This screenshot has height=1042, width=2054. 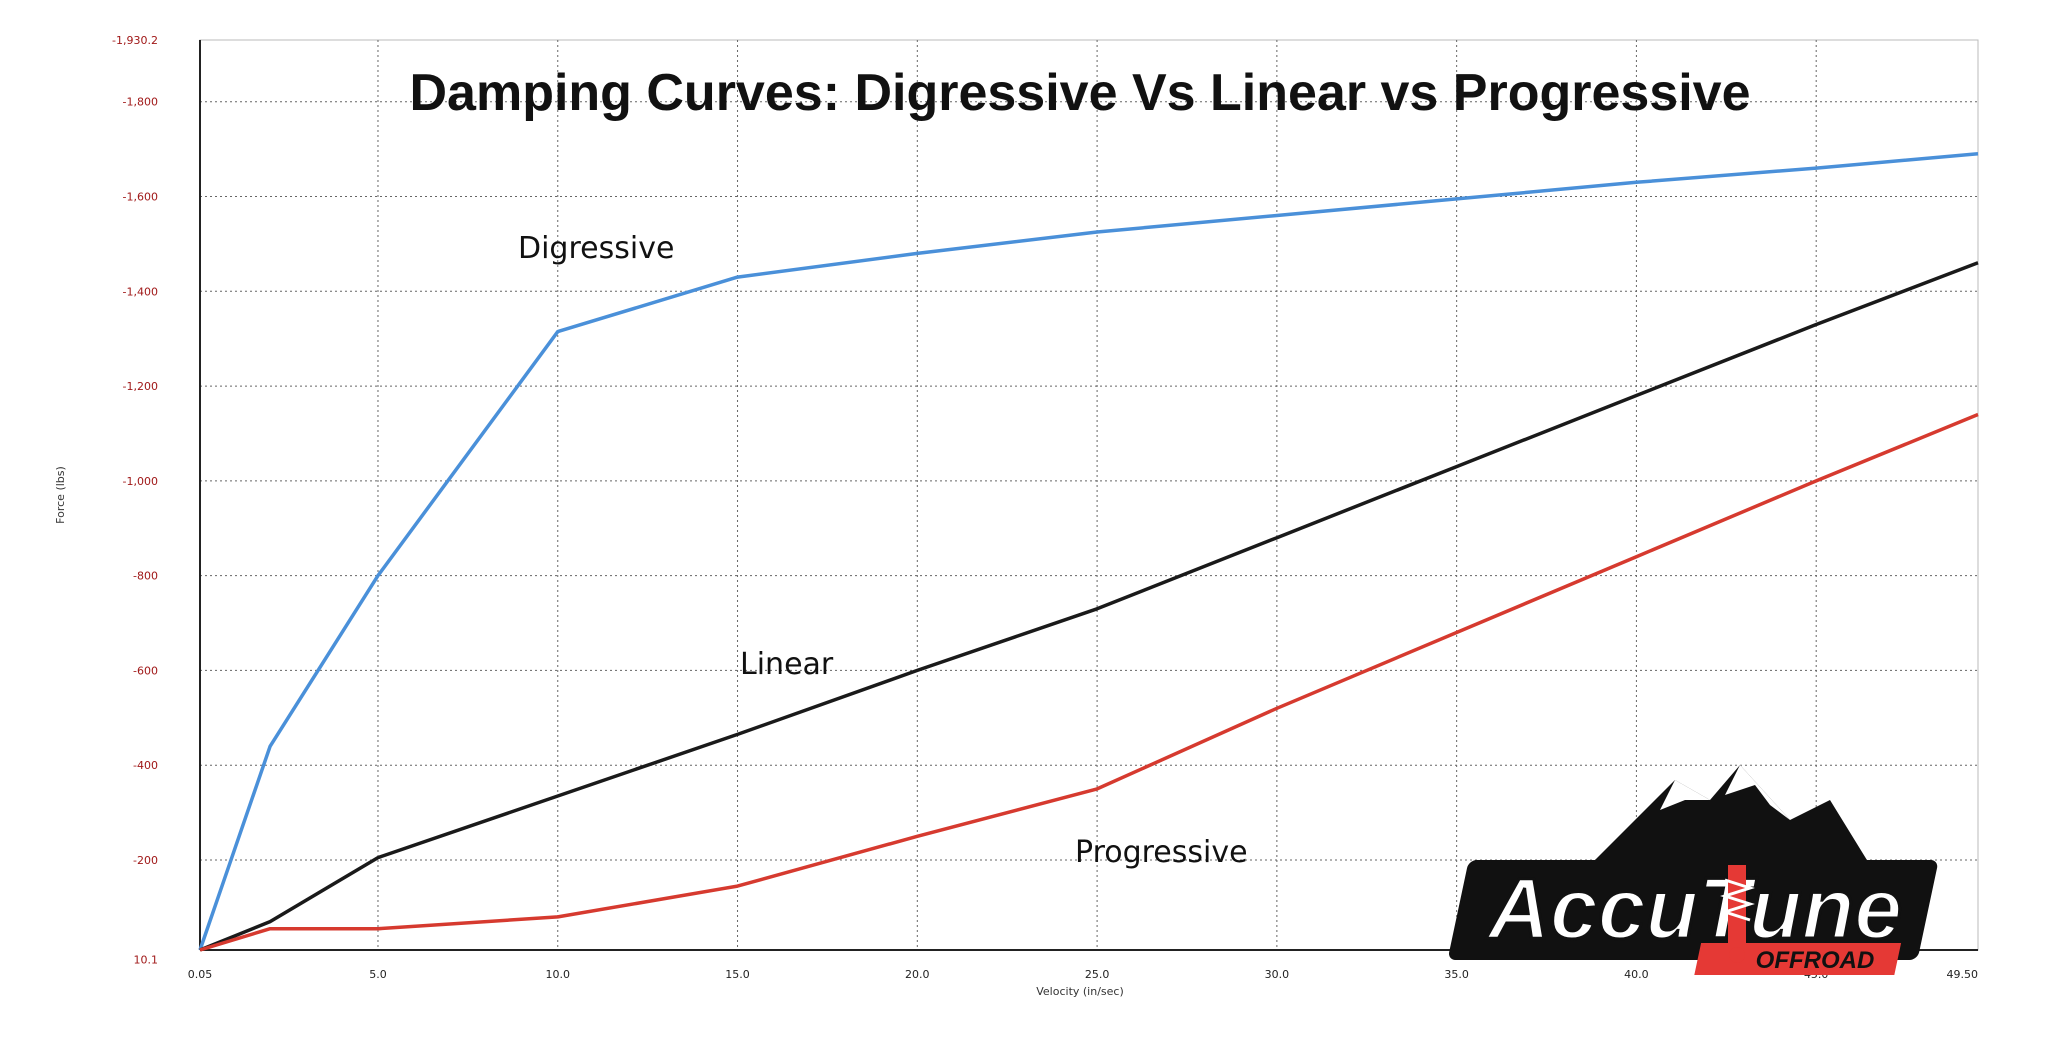 What do you see at coordinates (146, 960) in the screenshot?
I see `y-tick-label: 10.1` at bounding box center [146, 960].